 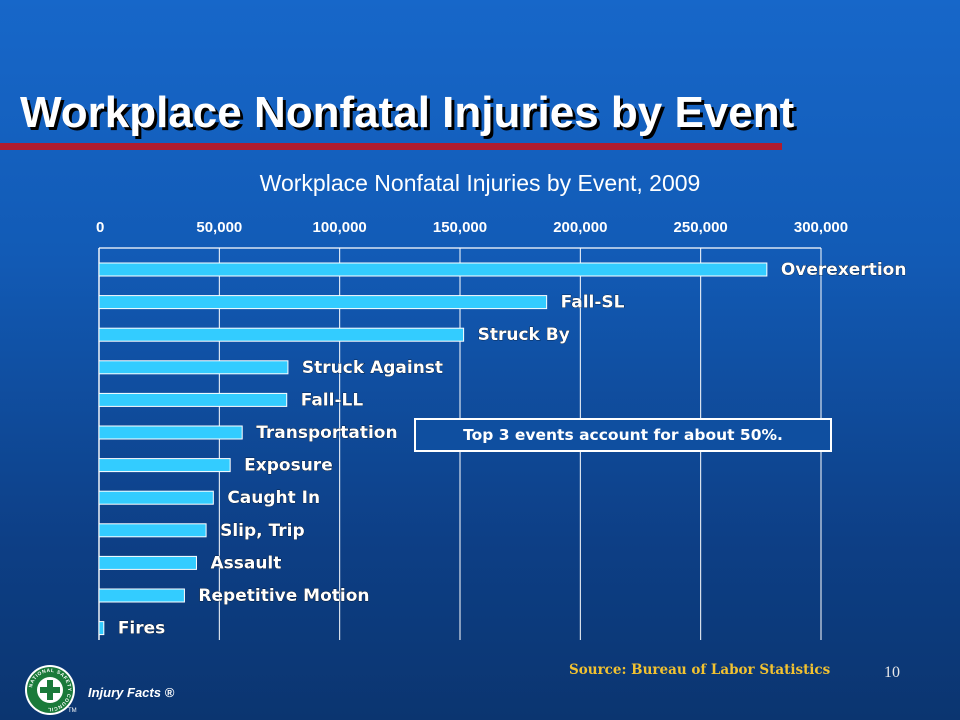 What do you see at coordinates (100, 227) in the screenshot?
I see `x-tick-label: 0` at bounding box center [100, 227].